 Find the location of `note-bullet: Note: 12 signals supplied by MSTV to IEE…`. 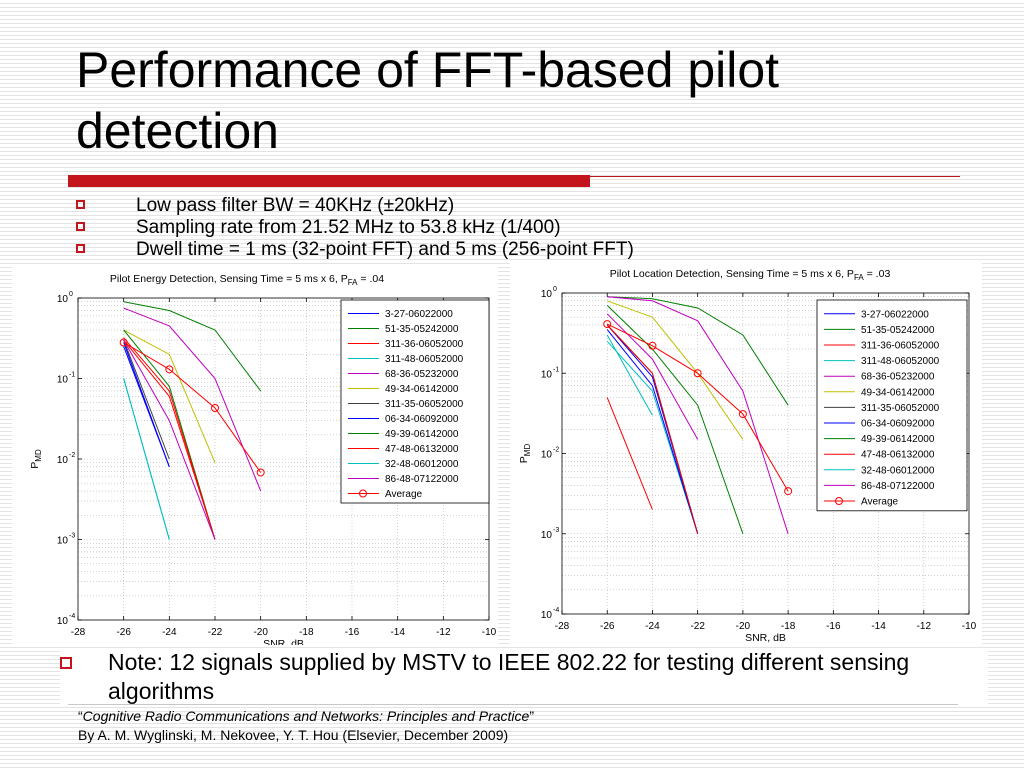

note-bullet: Note: 12 signals supplied by MSTV to IEE… is located at coordinates (524, 677).